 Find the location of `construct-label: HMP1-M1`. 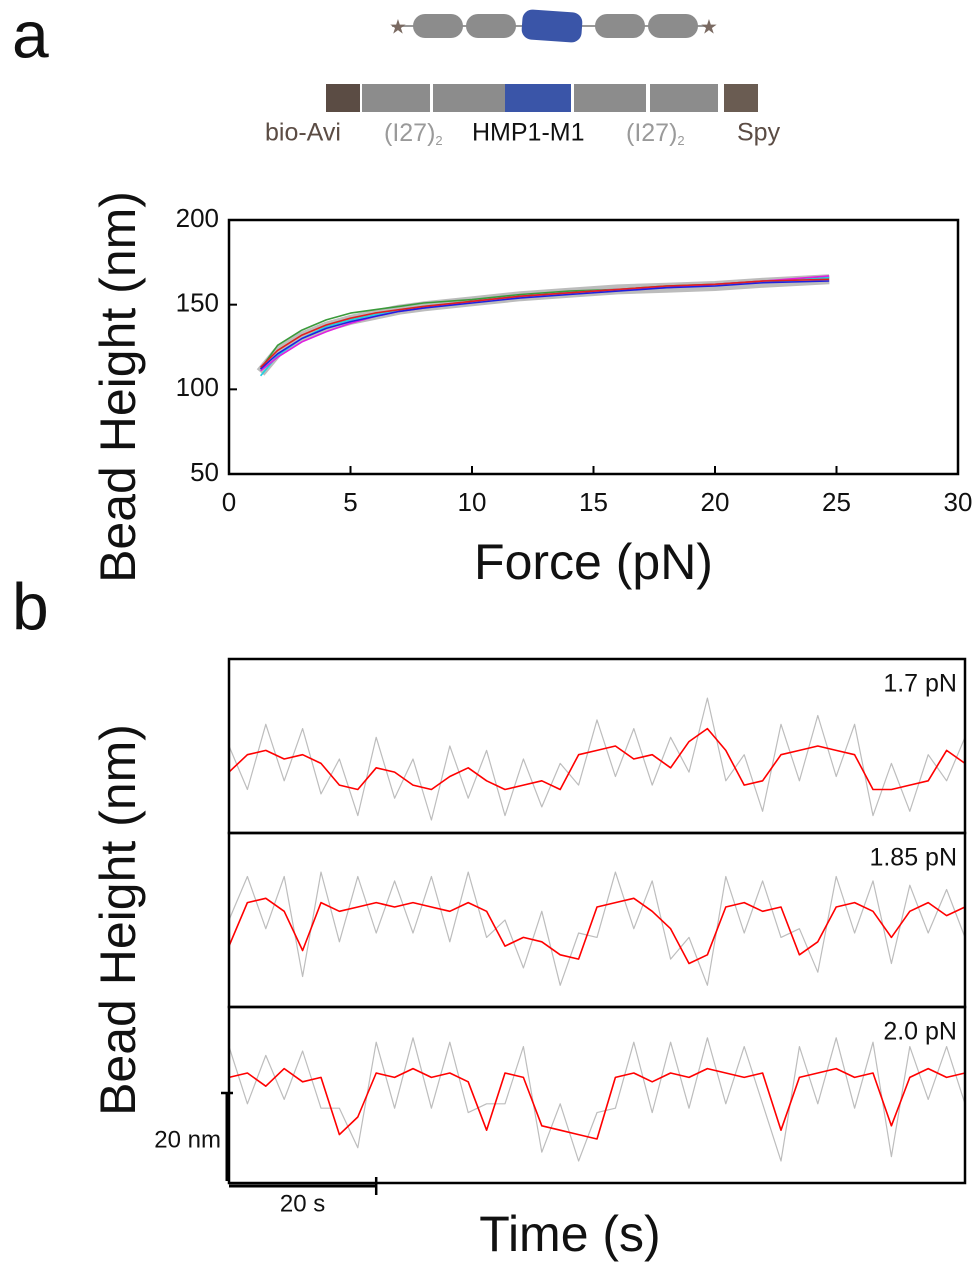

construct-label: HMP1-M1 is located at coordinates (528, 133).